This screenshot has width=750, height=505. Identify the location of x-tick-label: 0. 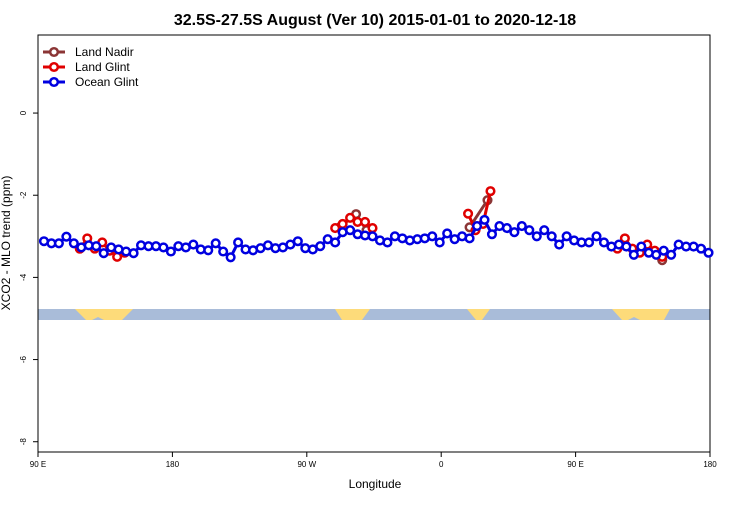
(441, 464).